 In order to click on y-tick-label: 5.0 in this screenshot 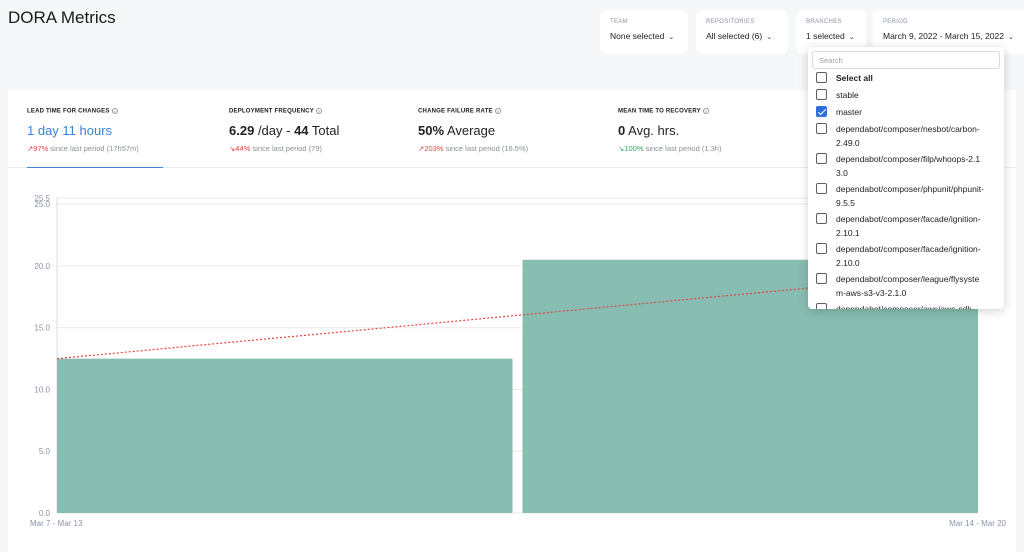, I will do `click(45, 451)`.